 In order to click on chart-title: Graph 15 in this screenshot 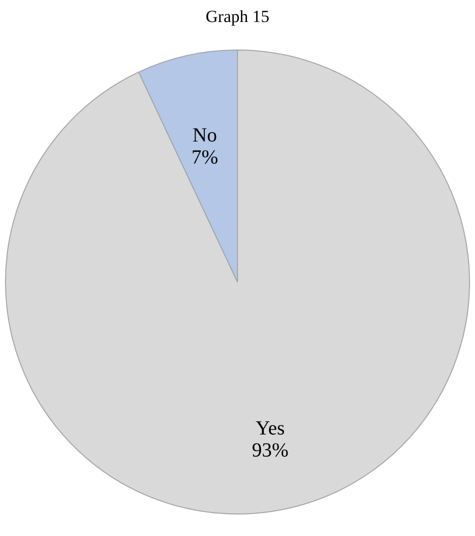, I will do `click(238, 16)`.